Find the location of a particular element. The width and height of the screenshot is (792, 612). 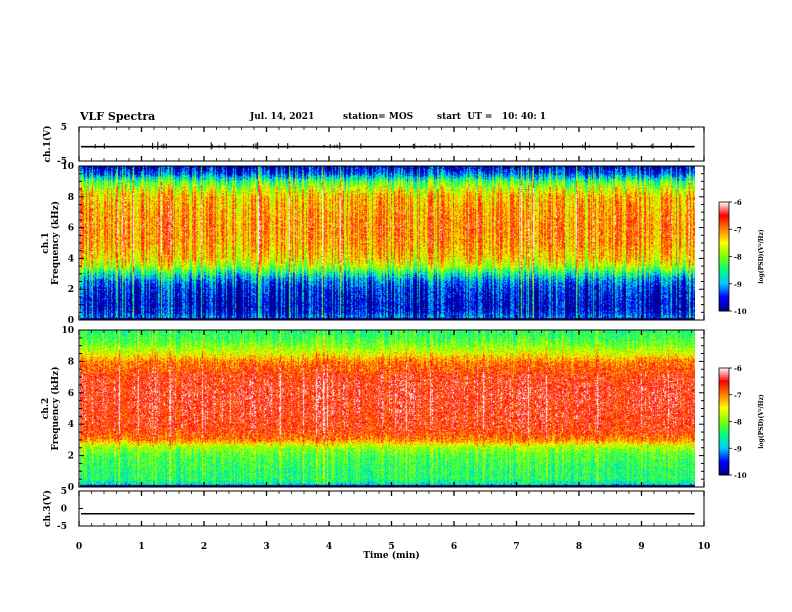

colorbar-tick-label: -8 is located at coordinates (738, 422).